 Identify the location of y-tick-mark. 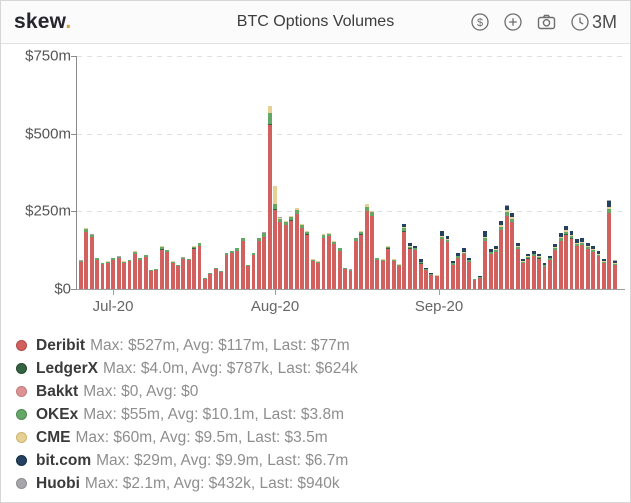
(73, 134).